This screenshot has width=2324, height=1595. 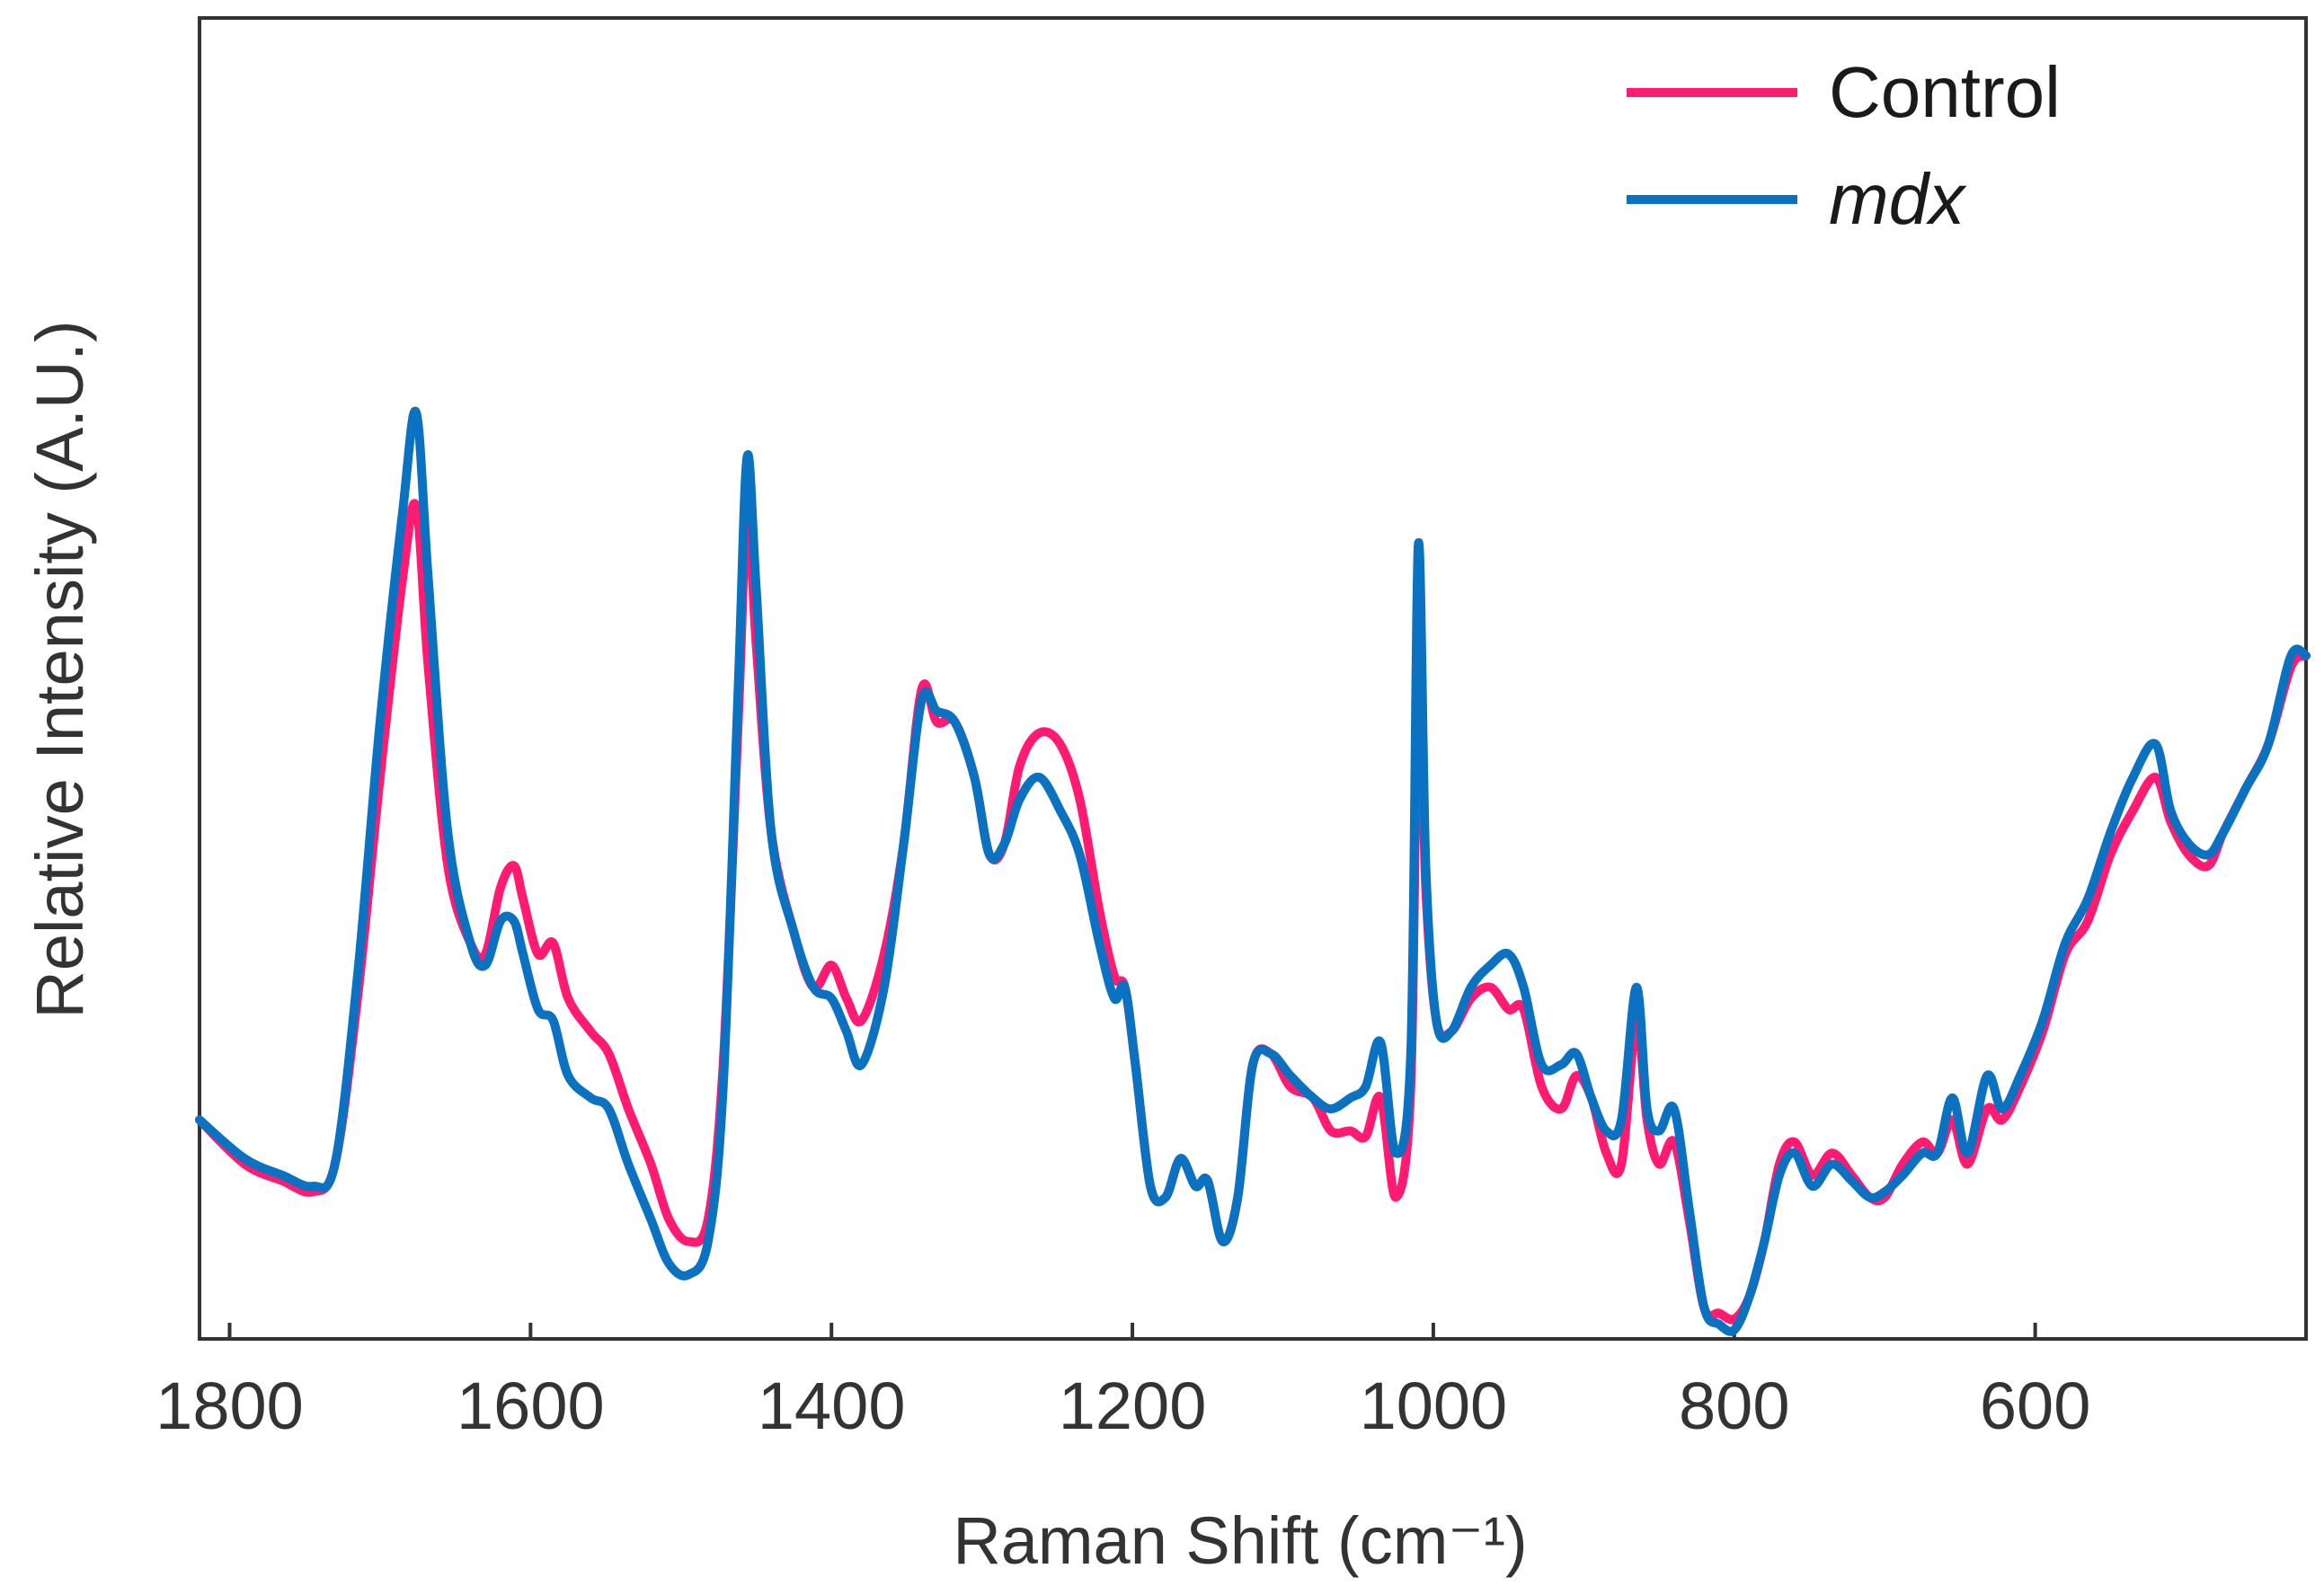 I want to click on y-axis-label: Relative Intensity (A.U.), so click(x=59, y=669).